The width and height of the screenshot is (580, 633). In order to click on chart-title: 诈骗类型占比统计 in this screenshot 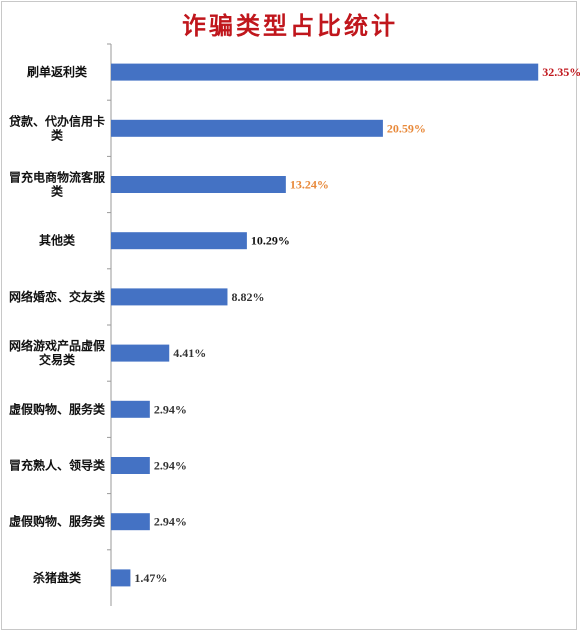, I will do `click(290, 25)`.